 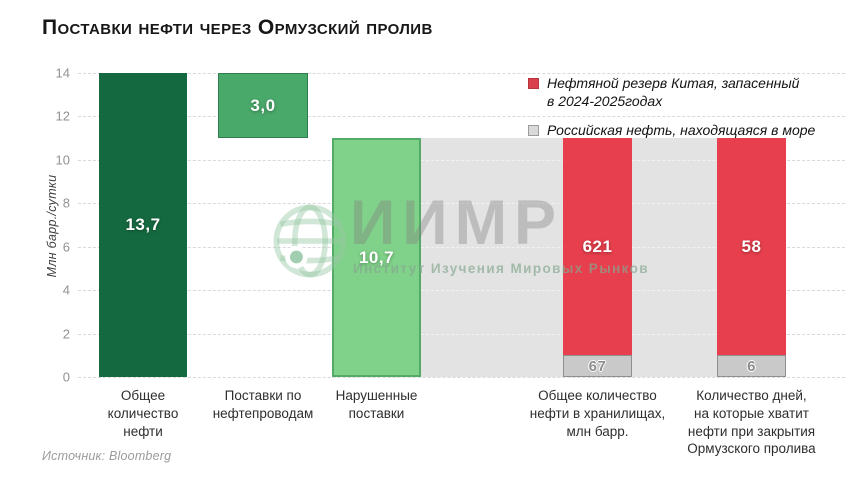 I want to click on y-tick-label: 12, so click(x=62, y=116).